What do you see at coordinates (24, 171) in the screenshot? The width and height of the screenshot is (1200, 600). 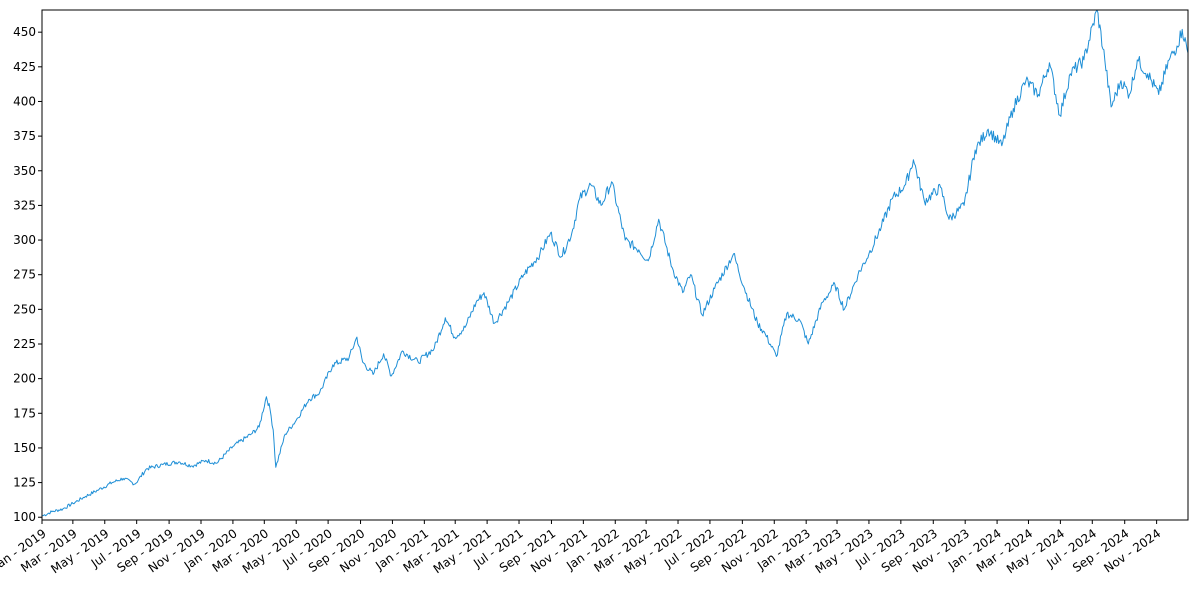 I see `y-tick-label: 350` at bounding box center [24, 171].